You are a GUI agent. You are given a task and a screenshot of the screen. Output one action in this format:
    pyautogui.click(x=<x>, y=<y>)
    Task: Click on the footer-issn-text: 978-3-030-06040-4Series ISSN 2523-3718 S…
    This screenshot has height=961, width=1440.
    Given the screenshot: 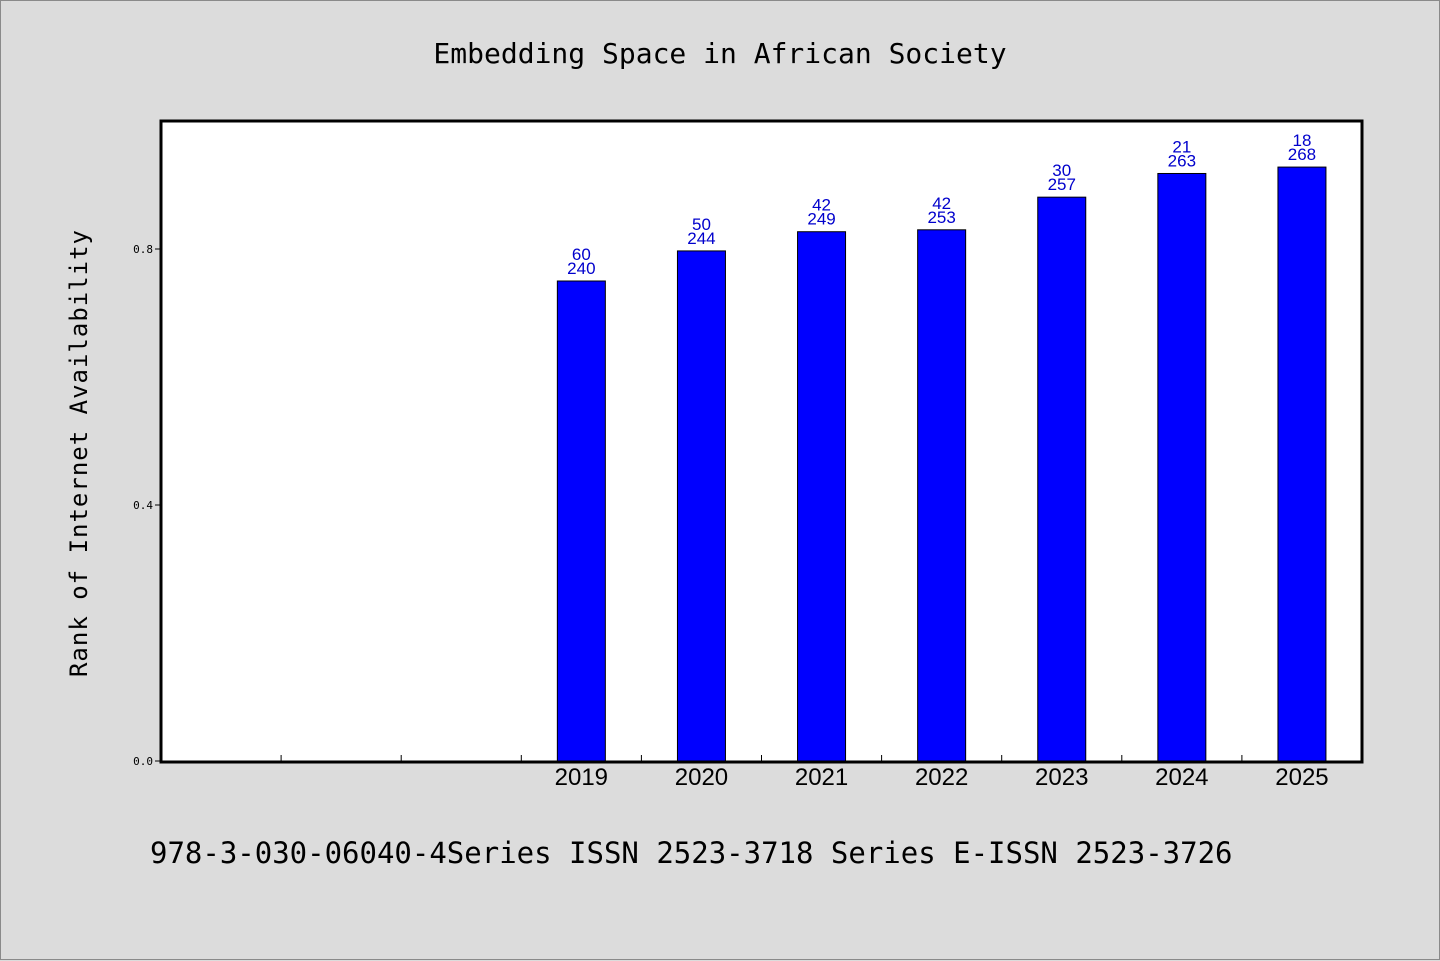 What is the action you would take?
    pyautogui.click(x=691, y=853)
    